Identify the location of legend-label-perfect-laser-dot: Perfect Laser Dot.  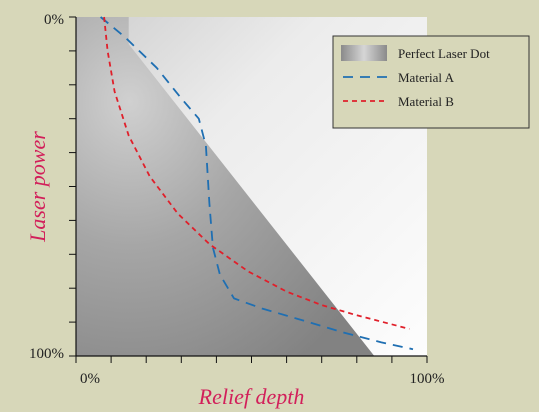
(444, 53).